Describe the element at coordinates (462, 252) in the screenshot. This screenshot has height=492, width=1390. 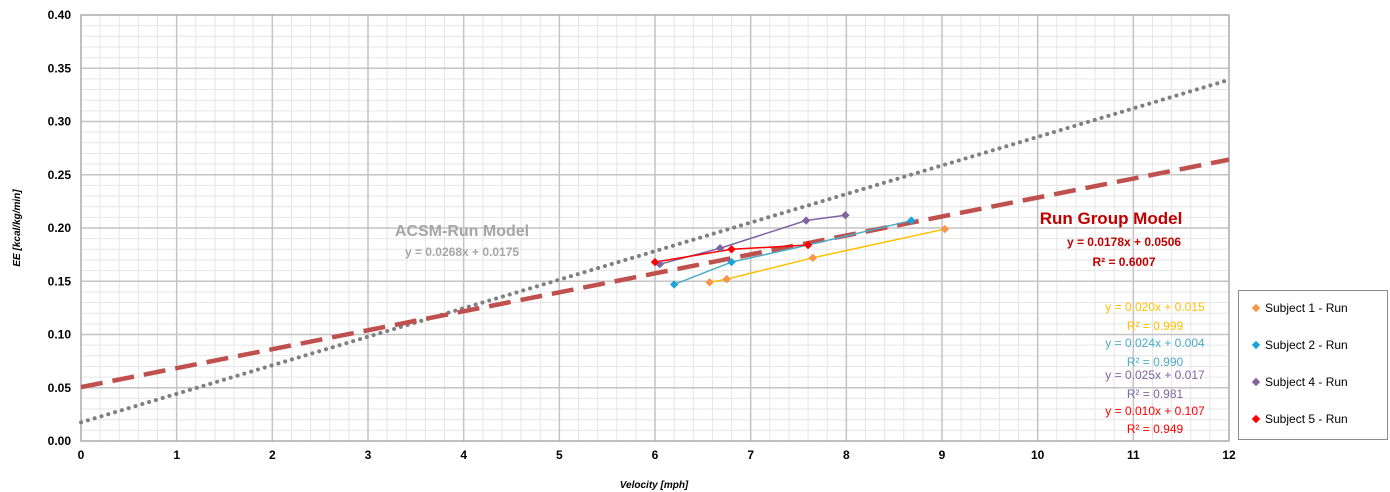
I see `acsm-model-equation: y = 0.0268x + 0.0175` at that location.